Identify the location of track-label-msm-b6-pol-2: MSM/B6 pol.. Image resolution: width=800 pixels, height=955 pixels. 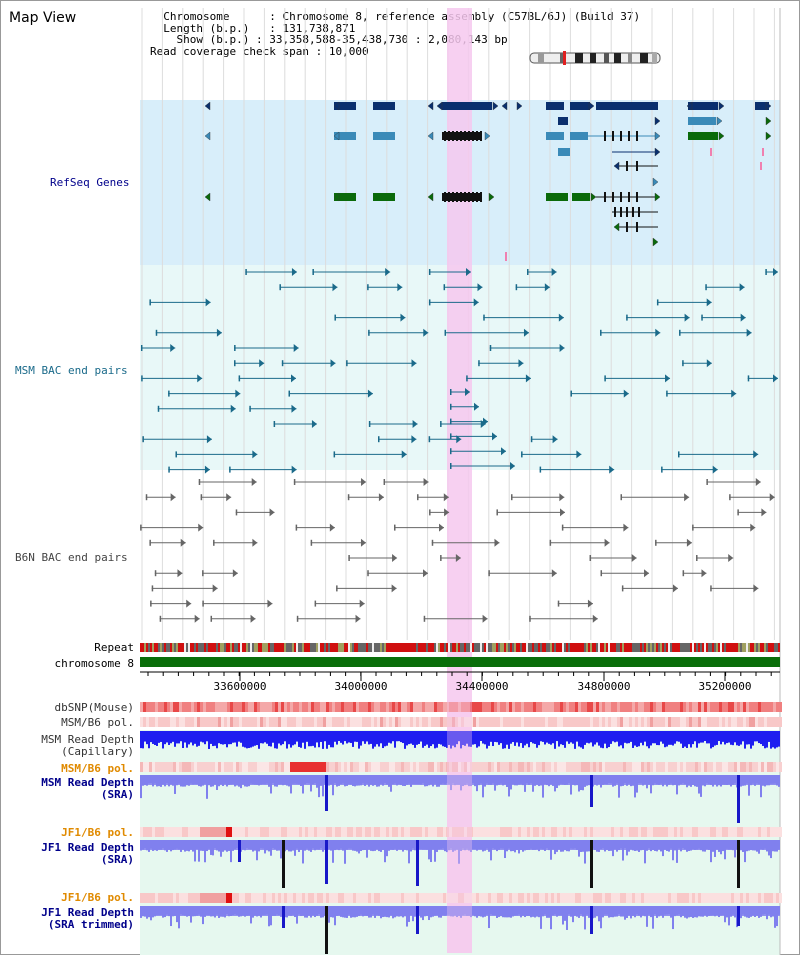
(97, 768).